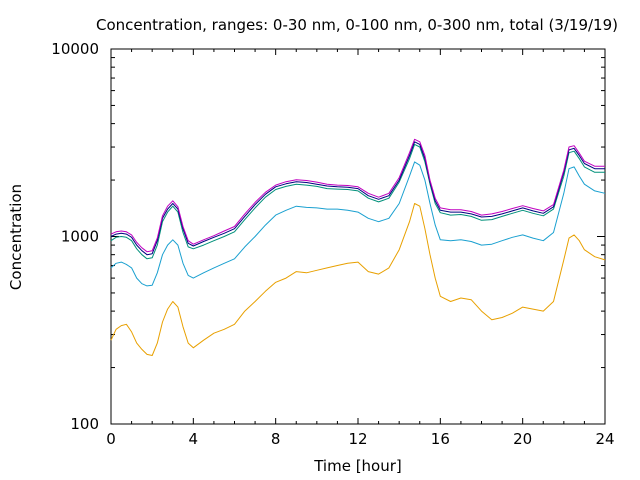 The width and height of the screenshot is (640, 480). I want to click on x-tick-label: 16, so click(440, 439).